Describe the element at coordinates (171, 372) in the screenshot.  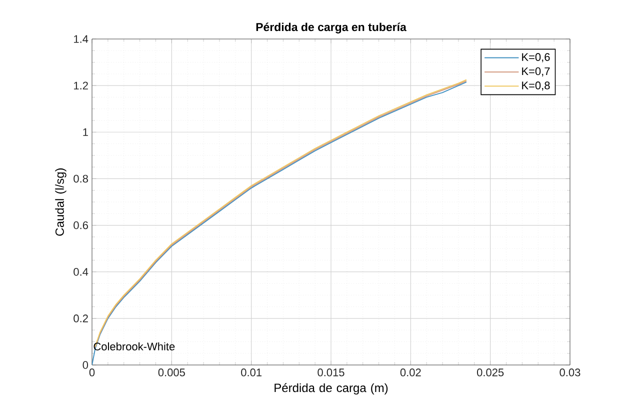
I see `x-tick-label: 0.005` at that location.